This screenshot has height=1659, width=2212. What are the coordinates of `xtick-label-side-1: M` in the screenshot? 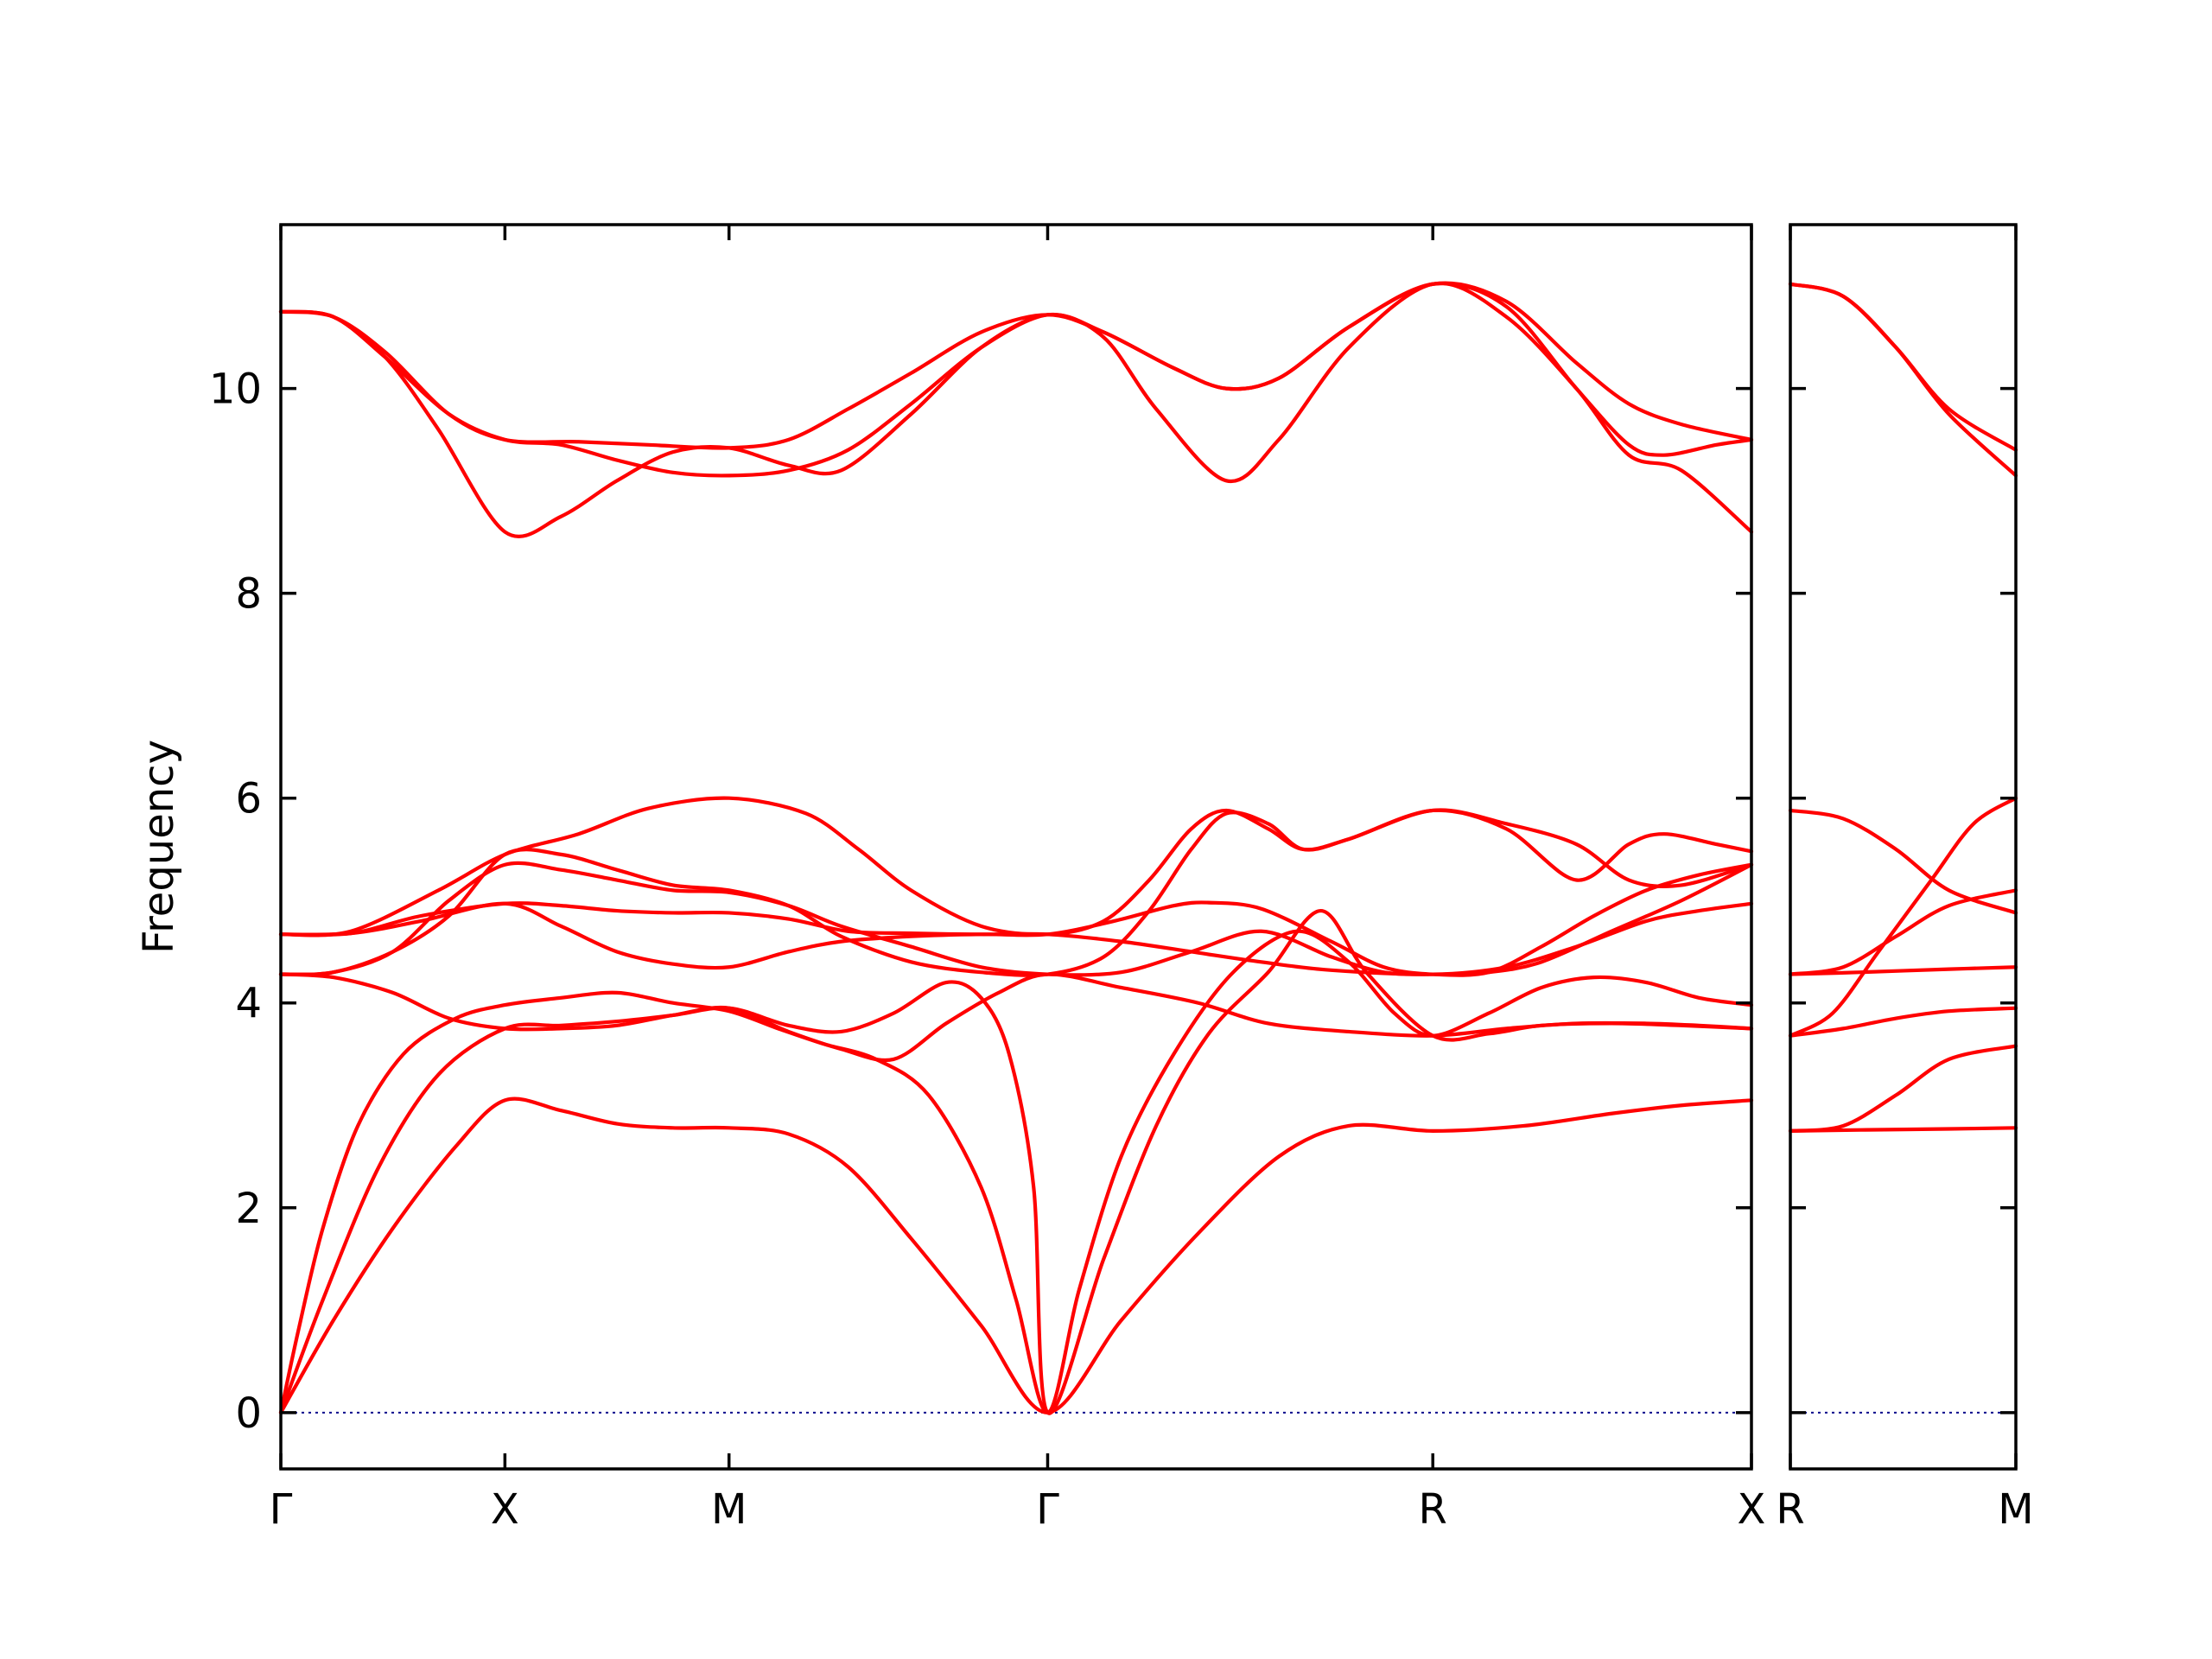 It's located at (2016, 1509).